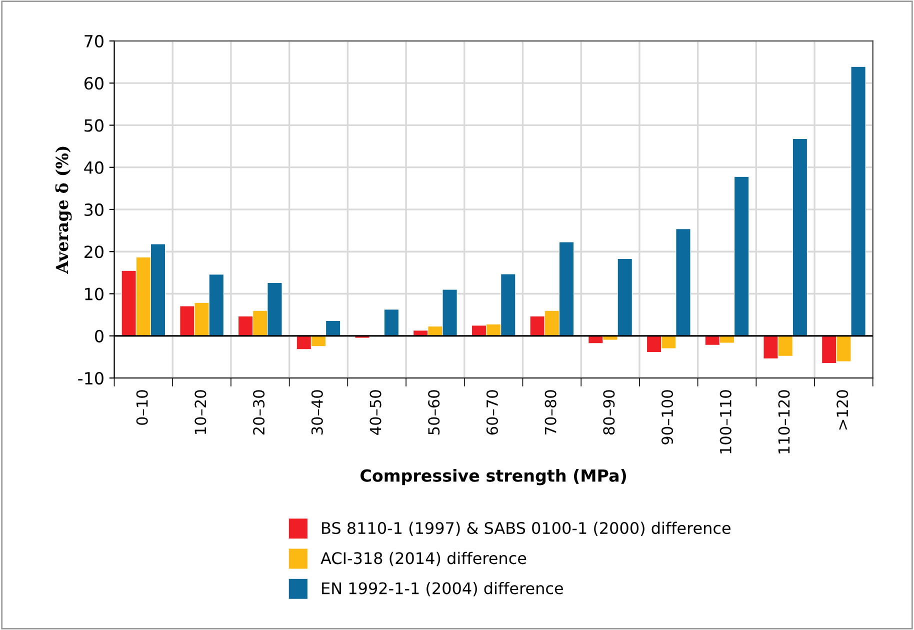  Describe the element at coordinates (550, 412) in the screenshot. I see `x-tick-label: 70–80` at that location.